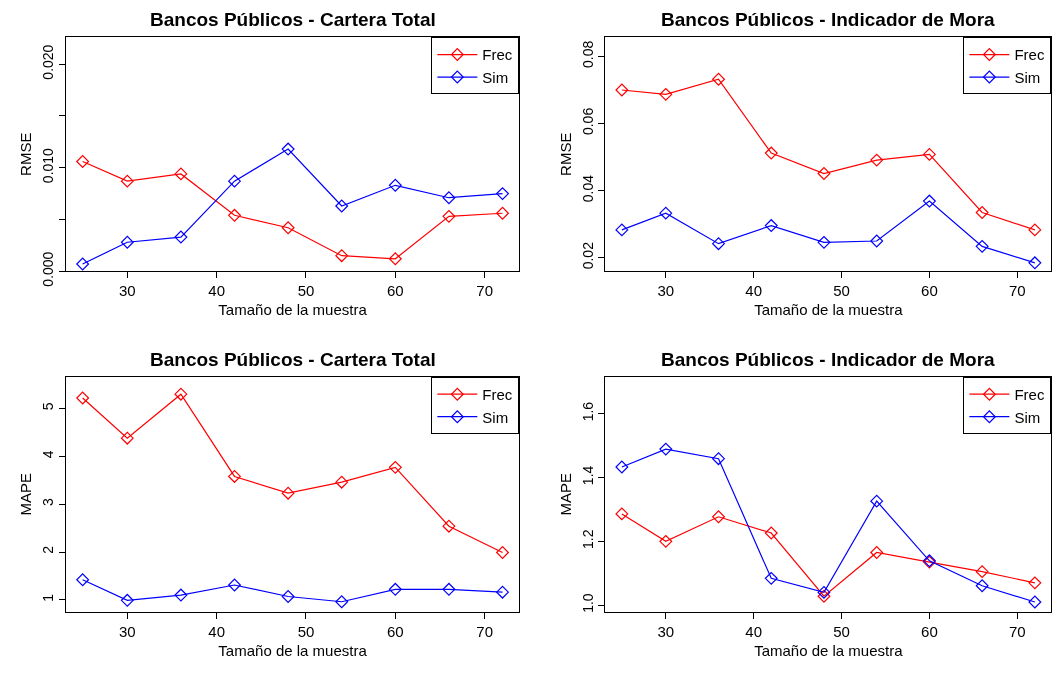 This screenshot has width=1062, height=693. What do you see at coordinates (26, 494) in the screenshot?
I see `y-axis-title: MAPE` at bounding box center [26, 494].